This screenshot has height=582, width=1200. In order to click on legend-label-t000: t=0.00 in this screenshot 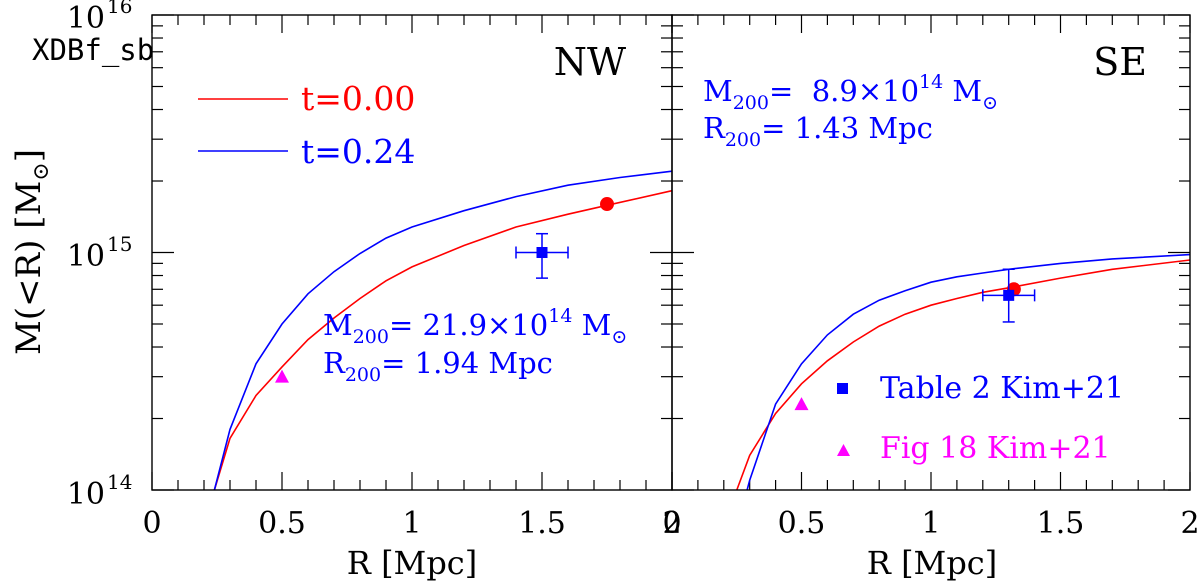, I will do `click(358, 98)`.